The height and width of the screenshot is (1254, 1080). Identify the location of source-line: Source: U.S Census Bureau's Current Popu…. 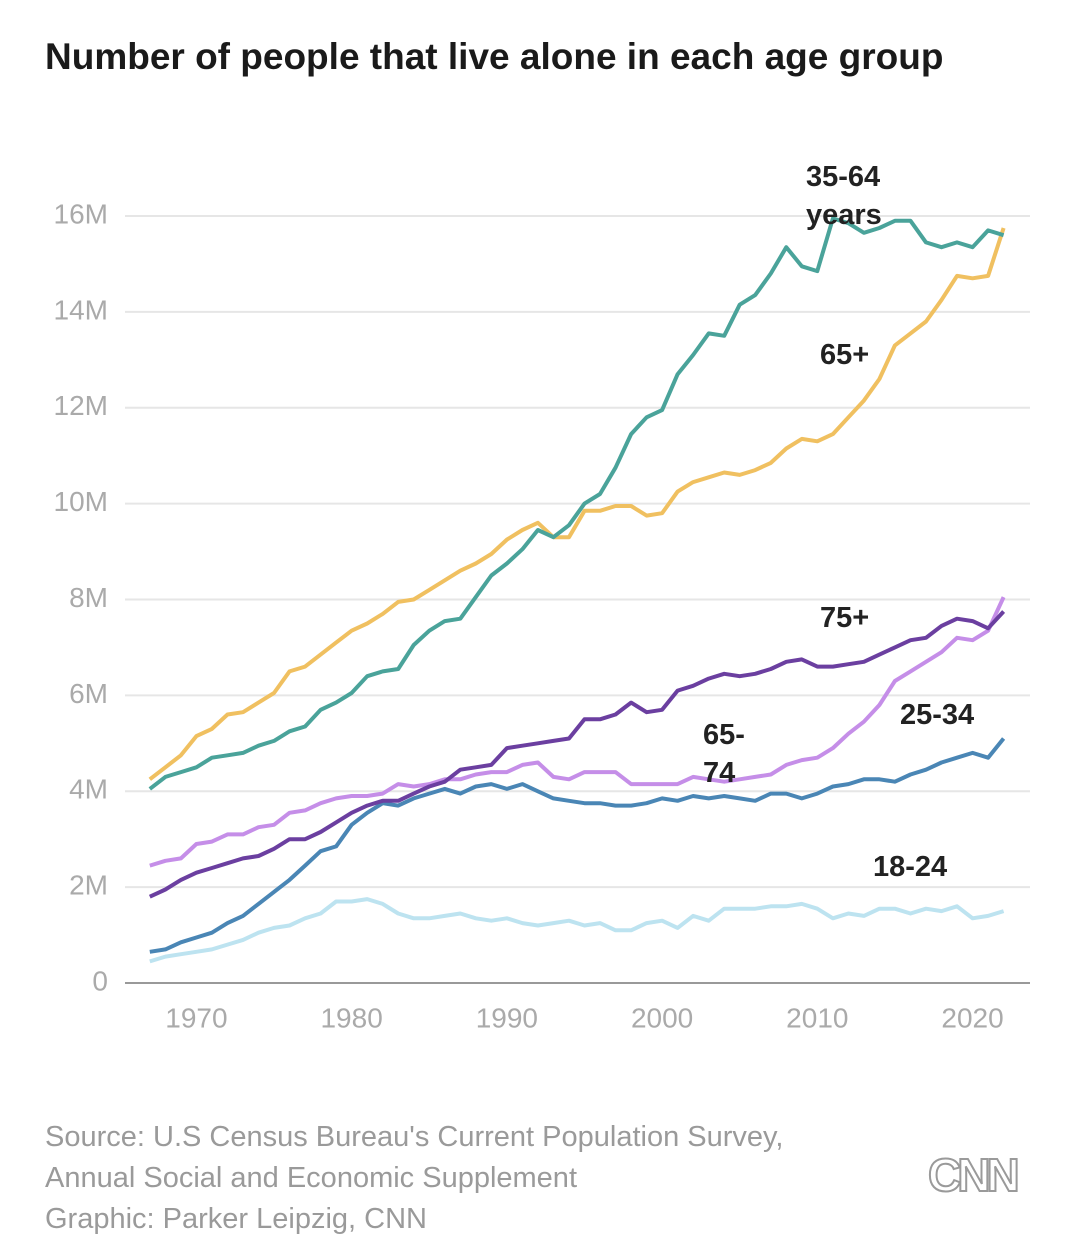
(414, 1137).